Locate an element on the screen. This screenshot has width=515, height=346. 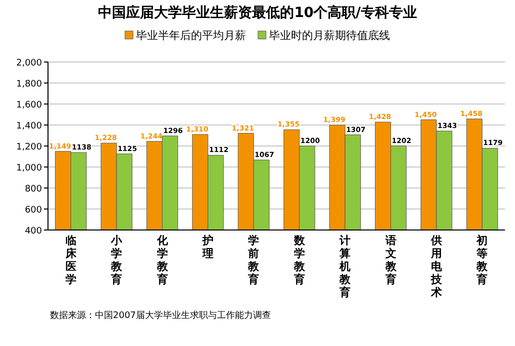
x-tick-label: 计算机教育 is located at coordinates (345, 266).